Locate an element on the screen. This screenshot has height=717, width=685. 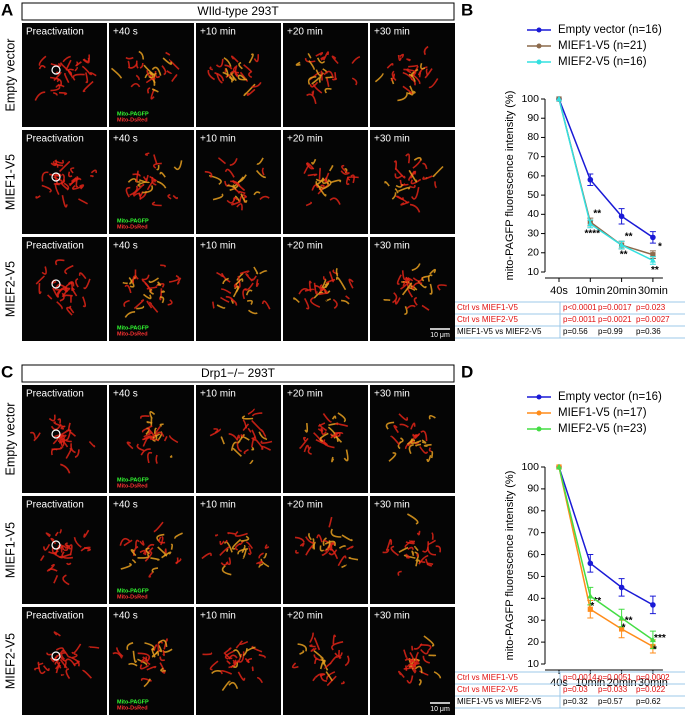
p-value: p=0.32 is located at coordinates (575, 701).